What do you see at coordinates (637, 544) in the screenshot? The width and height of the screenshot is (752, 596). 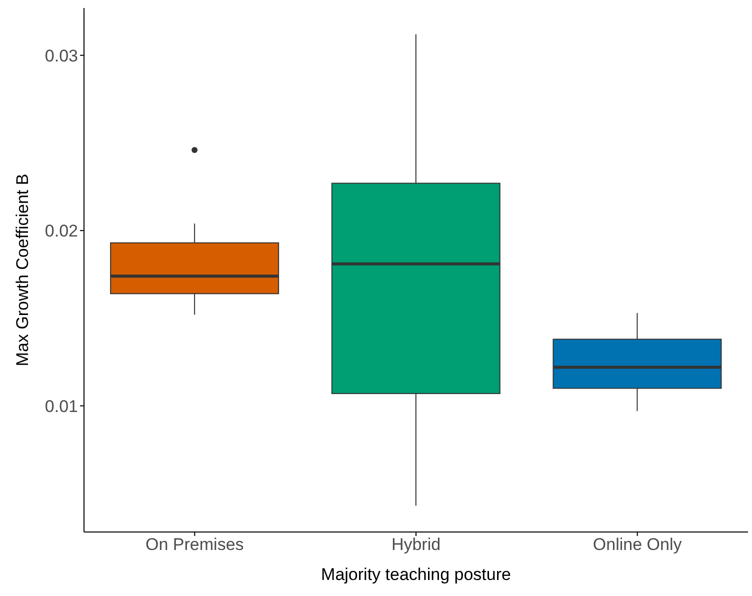 I see `x-tick-label: Online Only` at bounding box center [637, 544].